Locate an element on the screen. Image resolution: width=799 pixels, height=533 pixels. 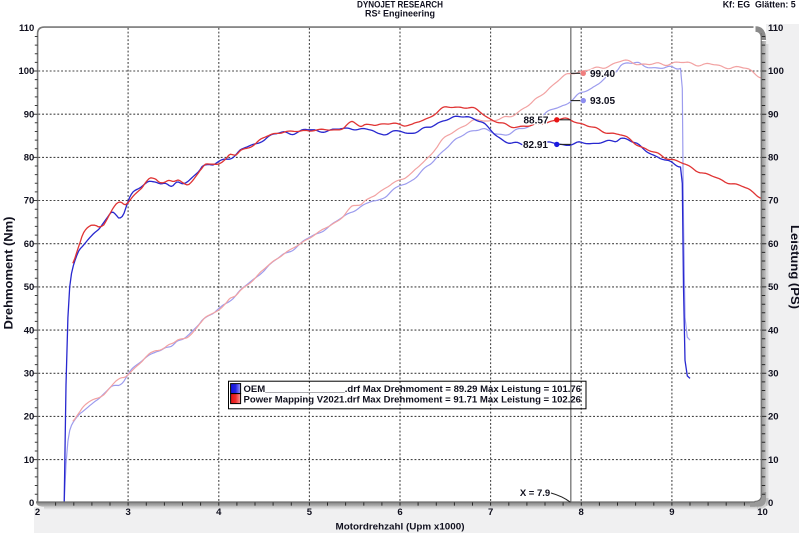
svg-text: 3 is located at coordinates (127, 512).